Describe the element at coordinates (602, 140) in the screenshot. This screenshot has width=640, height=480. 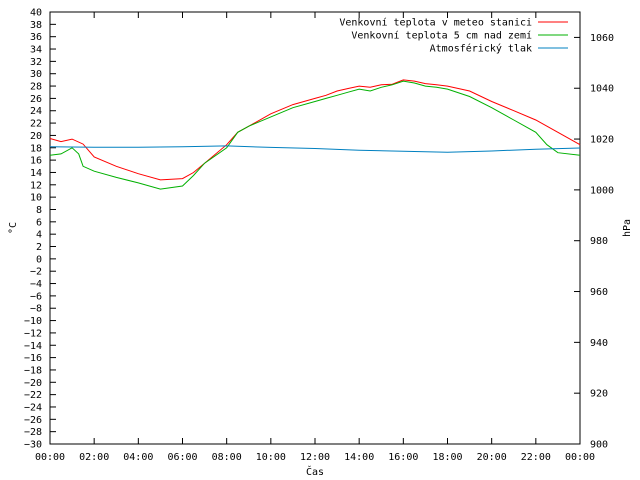
I see `y-right-tick-label: 1020` at that location.